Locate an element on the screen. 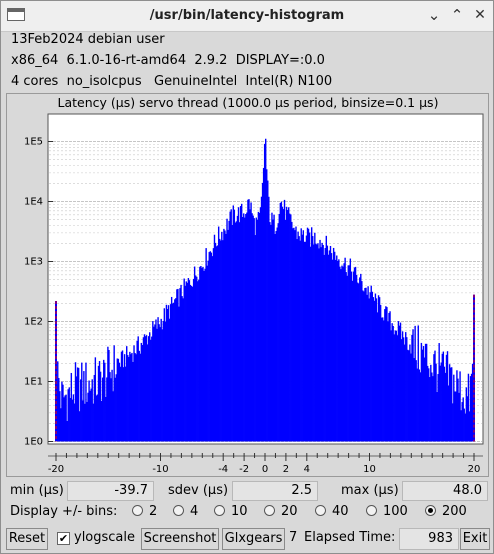  radio-selected-icon is located at coordinates (430, 510).